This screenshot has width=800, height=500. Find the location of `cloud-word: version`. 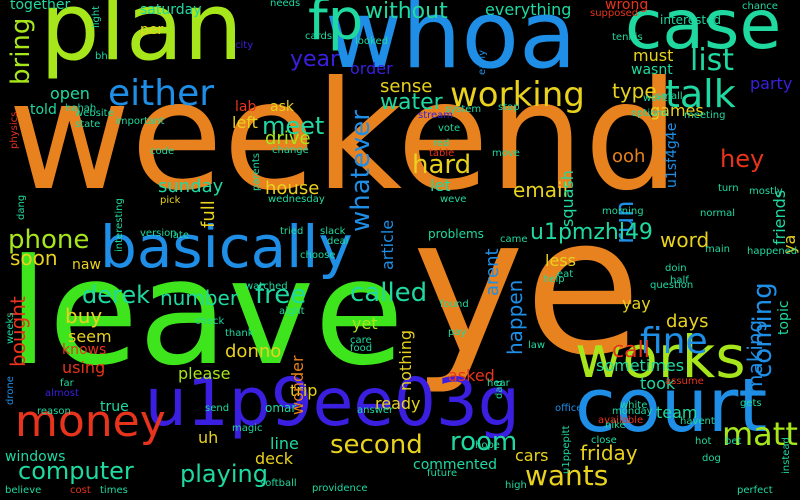

cloud-word: version is located at coordinates (158, 233).